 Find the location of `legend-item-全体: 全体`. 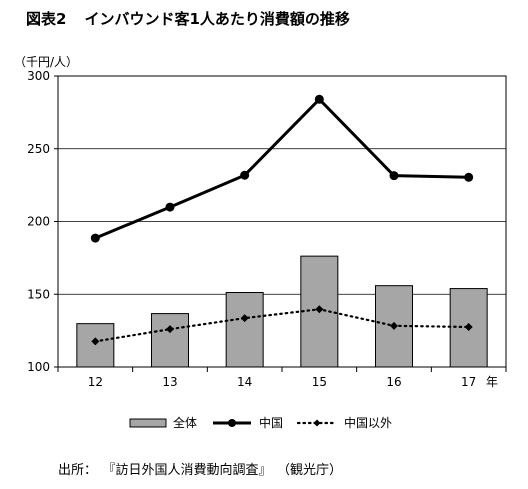

legend-item-全体: 全体 is located at coordinates (163, 422).